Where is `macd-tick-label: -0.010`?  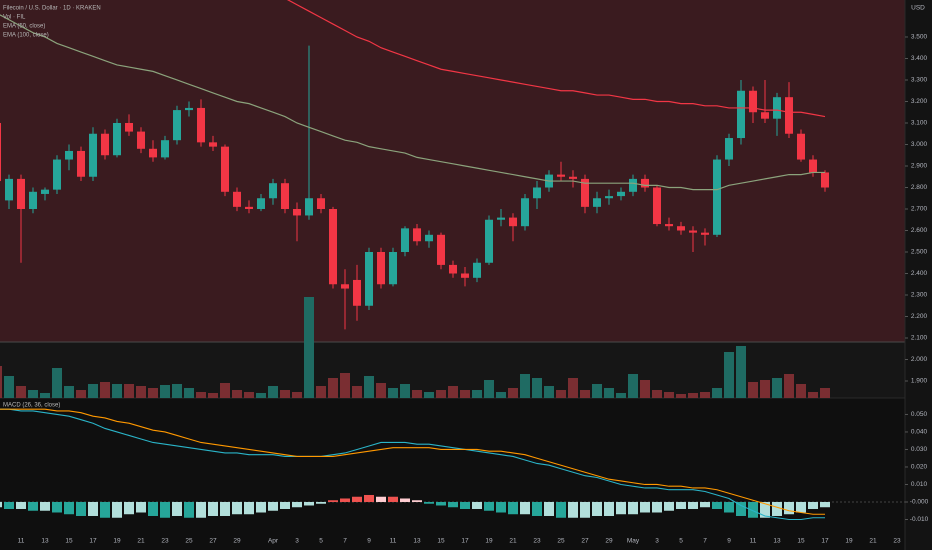 macd-tick-label: -0.010 is located at coordinates (919, 519).